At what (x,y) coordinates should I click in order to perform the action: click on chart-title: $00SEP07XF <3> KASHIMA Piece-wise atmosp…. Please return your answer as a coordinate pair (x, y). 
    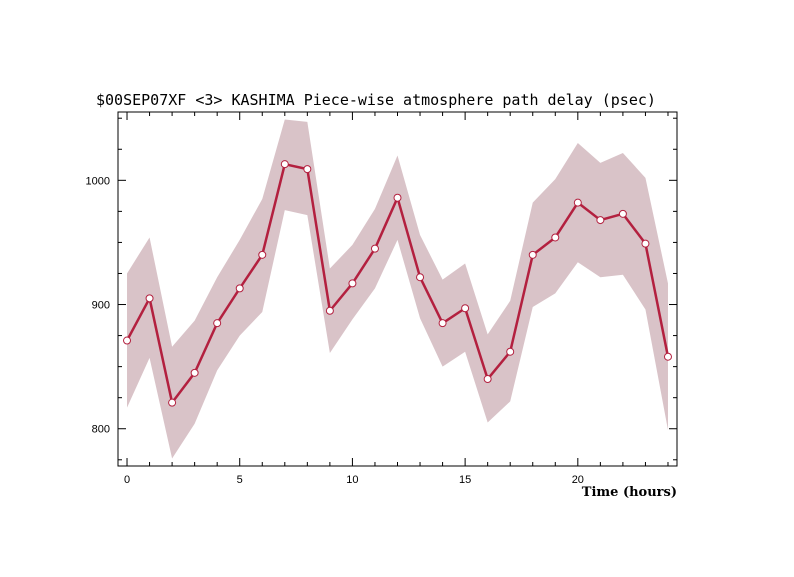
    Looking at the image, I should click on (376, 100).